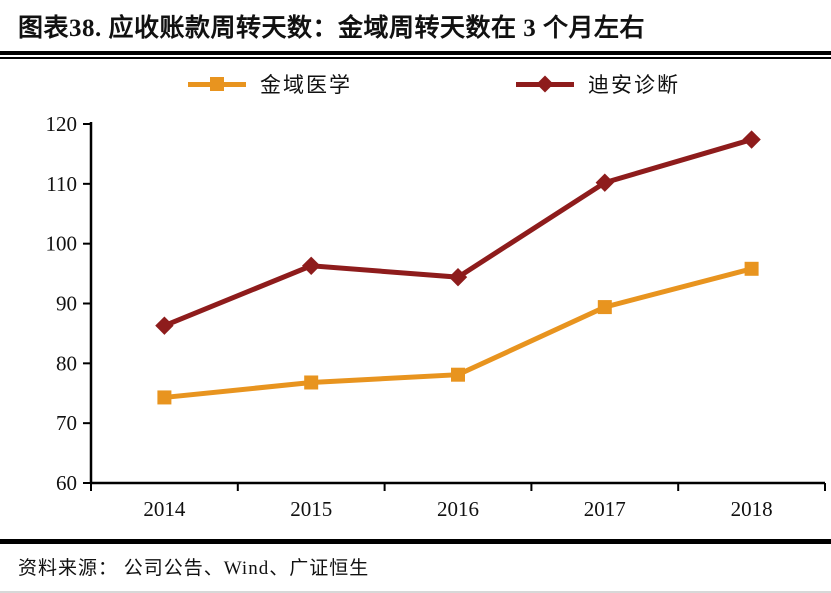  Describe the element at coordinates (311, 509) in the screenshot. I see `x-tick-label: 2015` at that location.